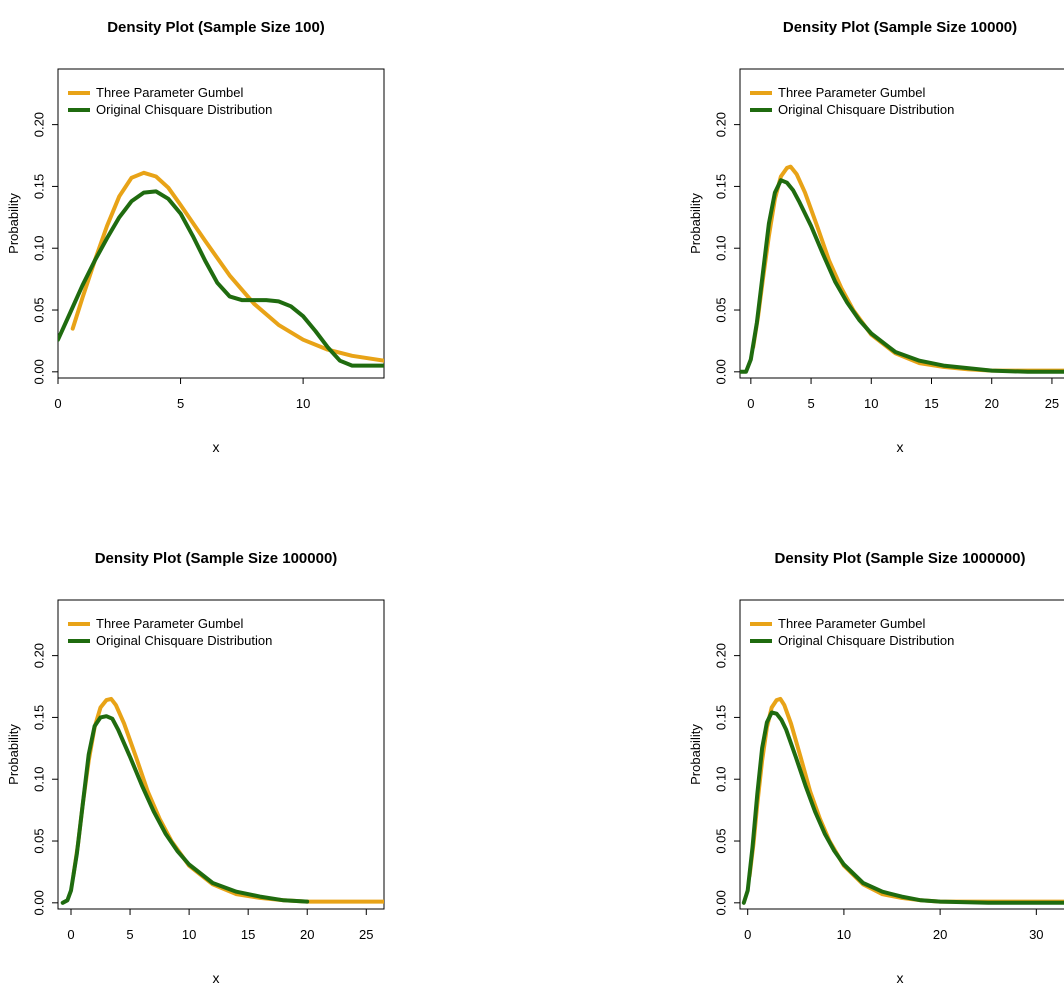 The image size is (1064, 1007). What do you see at coordinates (1036, 934) in the screenshot?
I see `x-tick-label: 30` at bounding box center [1036, 934].